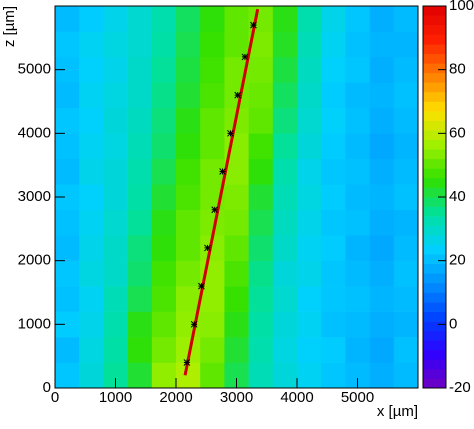 This screenshot has height=429, width=474. I want to click on y-tick-label: 1000, so click(34, 323).